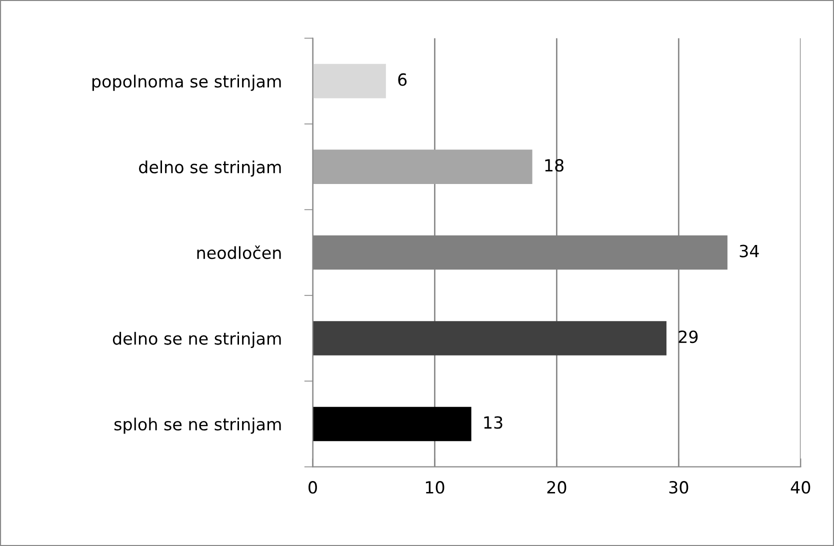  I want to click on x-tick-label: 30, so click(678, 487).